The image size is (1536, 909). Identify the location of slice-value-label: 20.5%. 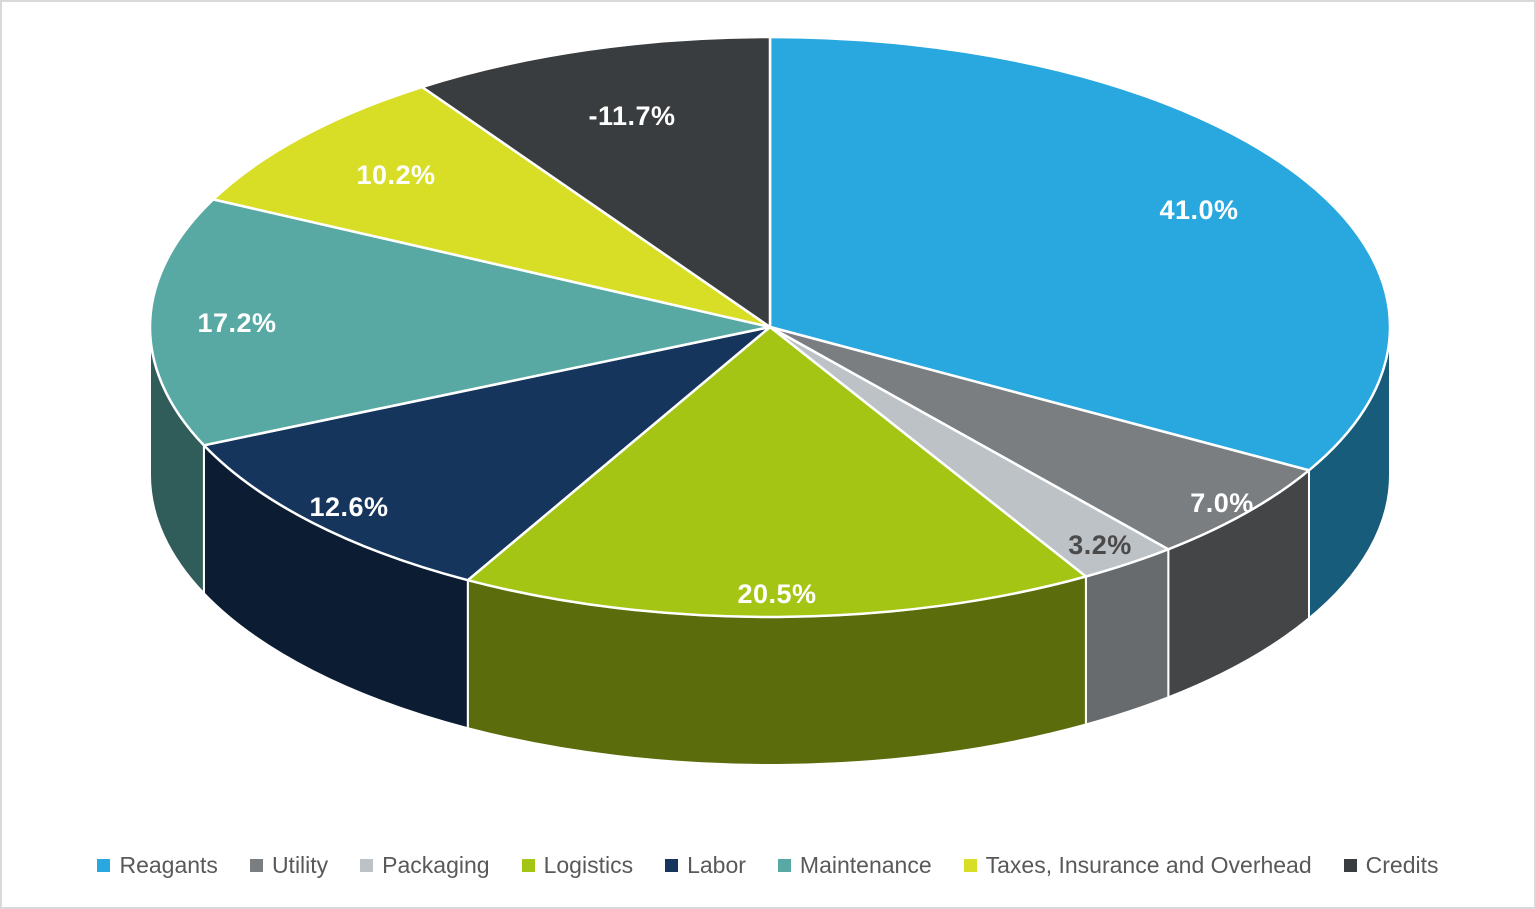
(776, 594).